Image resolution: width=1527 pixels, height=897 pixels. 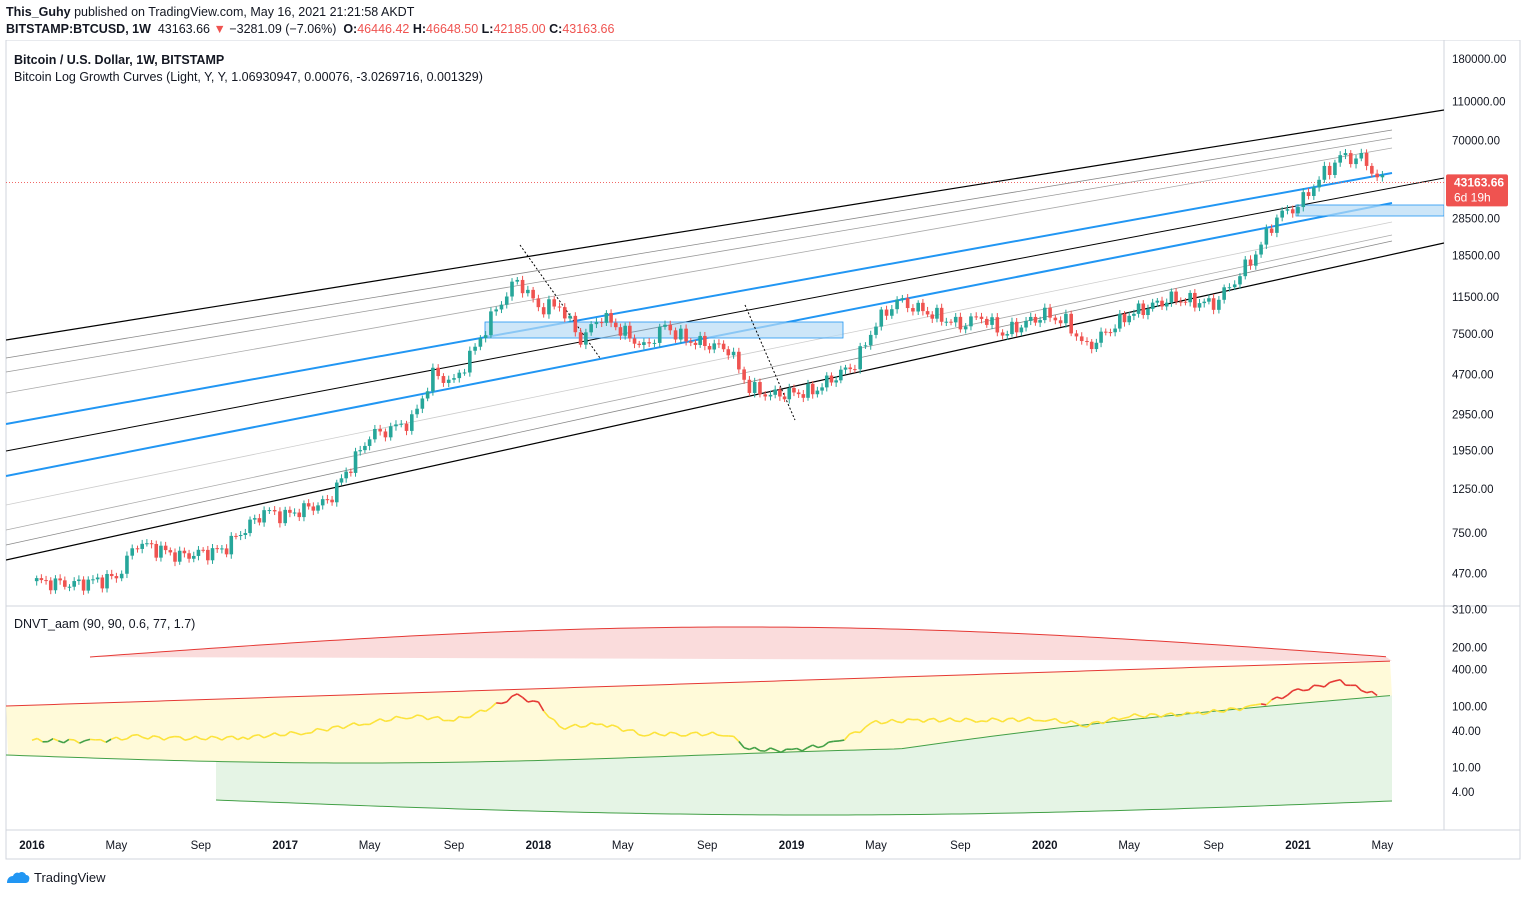 What do you see at coordinates (419, 29) in the screenshot?
I see `high-label: H:` at bounding box center [419, 29].